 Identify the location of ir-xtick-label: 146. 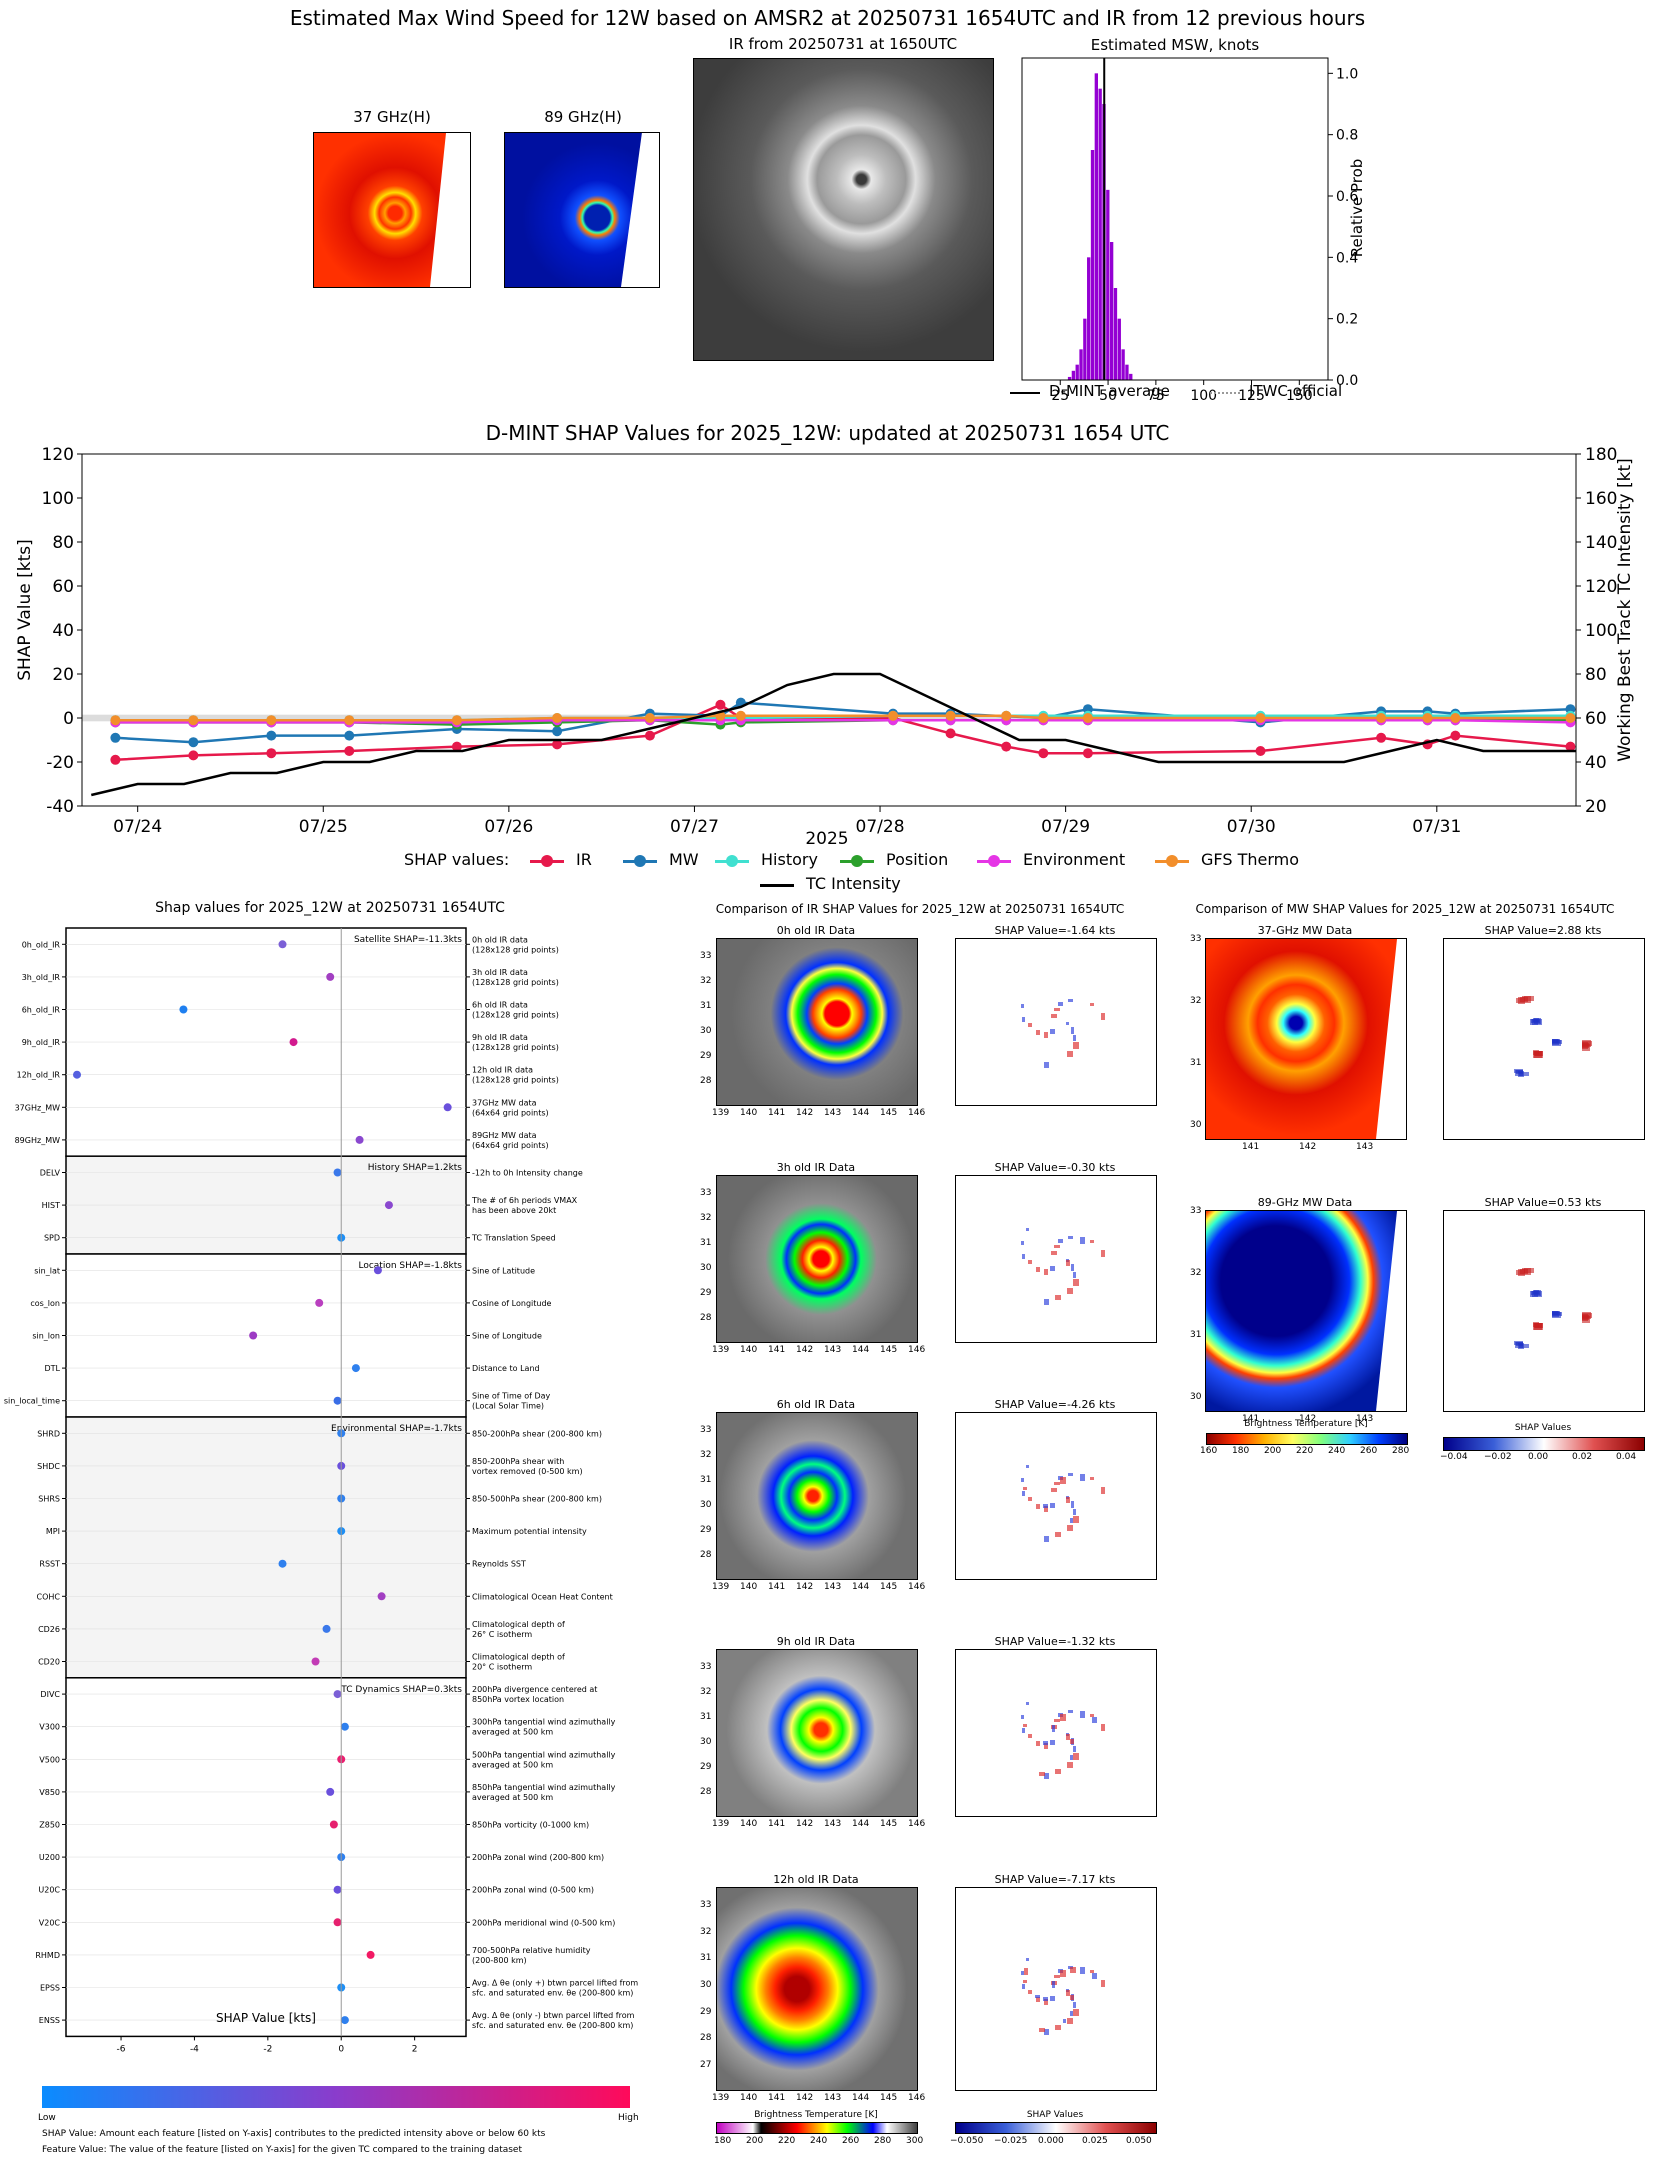
(917, 1350).